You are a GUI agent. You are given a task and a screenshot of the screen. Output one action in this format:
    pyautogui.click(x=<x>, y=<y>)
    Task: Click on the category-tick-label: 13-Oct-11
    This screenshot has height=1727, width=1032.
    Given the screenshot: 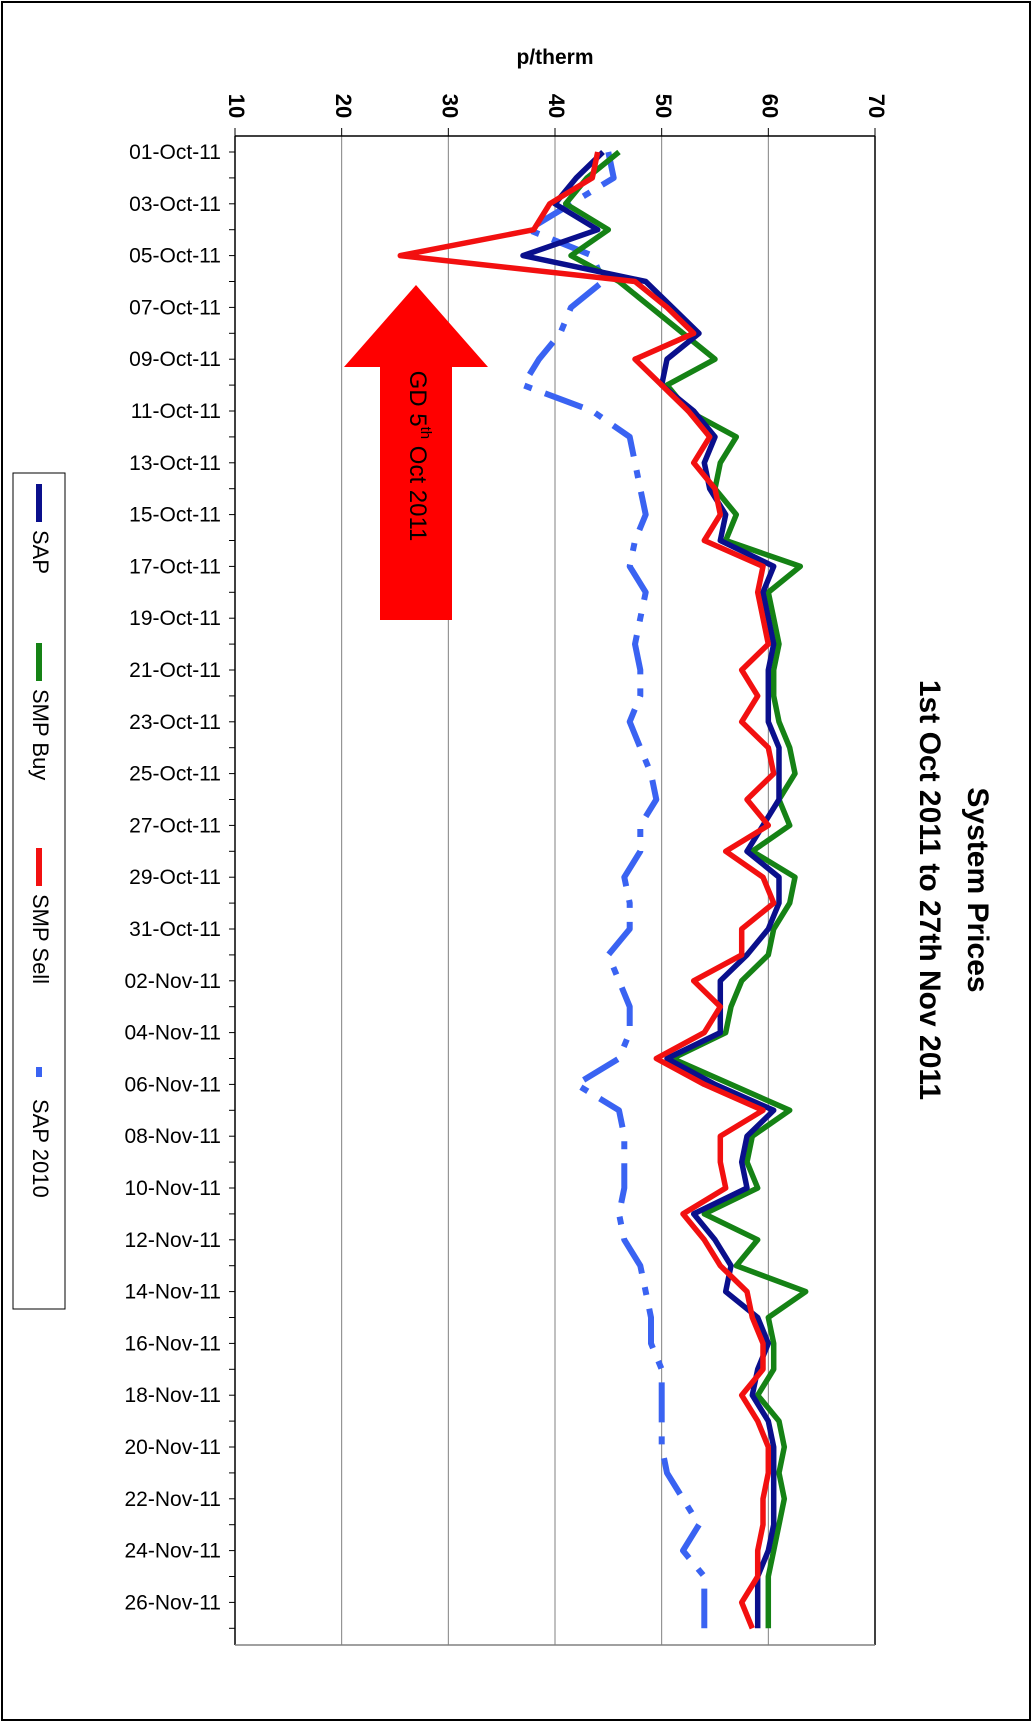 What is the action you would take?
    pyautogui.click(x=175, y=463)
    